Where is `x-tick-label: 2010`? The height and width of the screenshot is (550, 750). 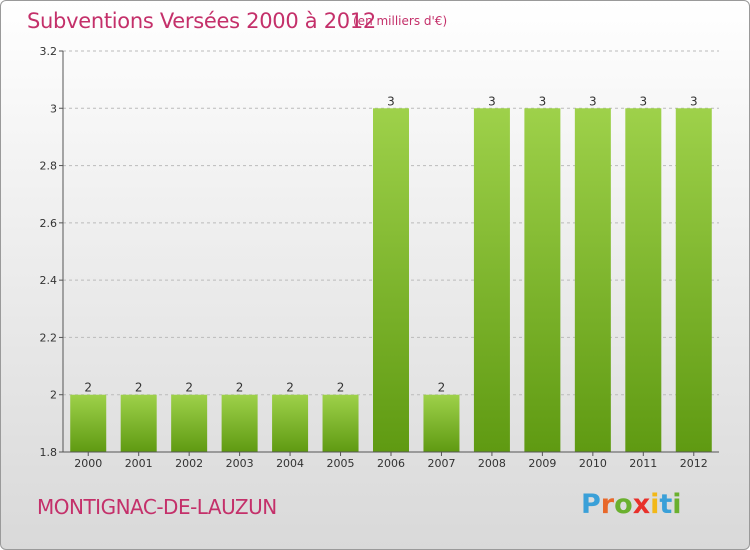 x-tick-label: 2010 is located at coordinates (593, 463).